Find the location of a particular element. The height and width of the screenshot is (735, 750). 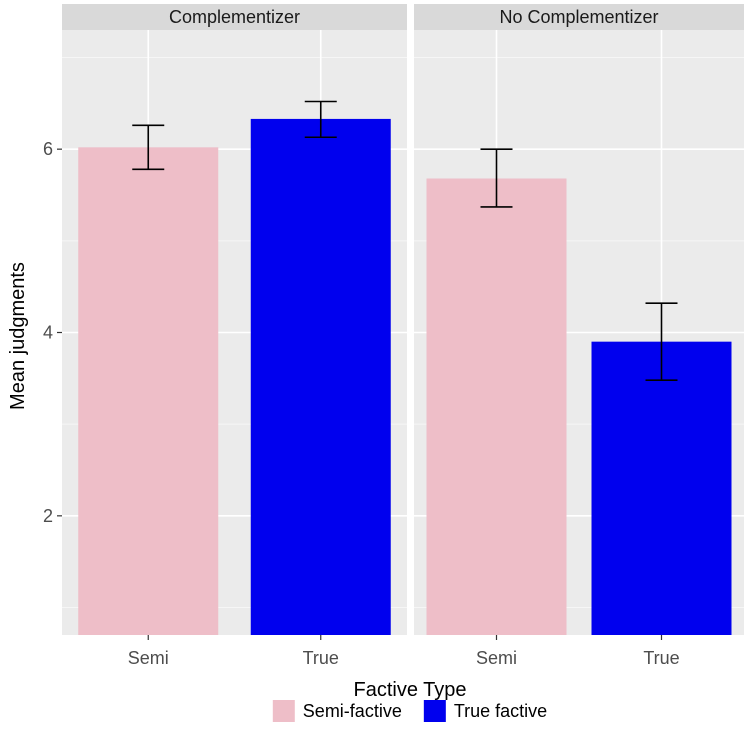

facet-strip-label: Complementizer is located at coordinates (234, 17).